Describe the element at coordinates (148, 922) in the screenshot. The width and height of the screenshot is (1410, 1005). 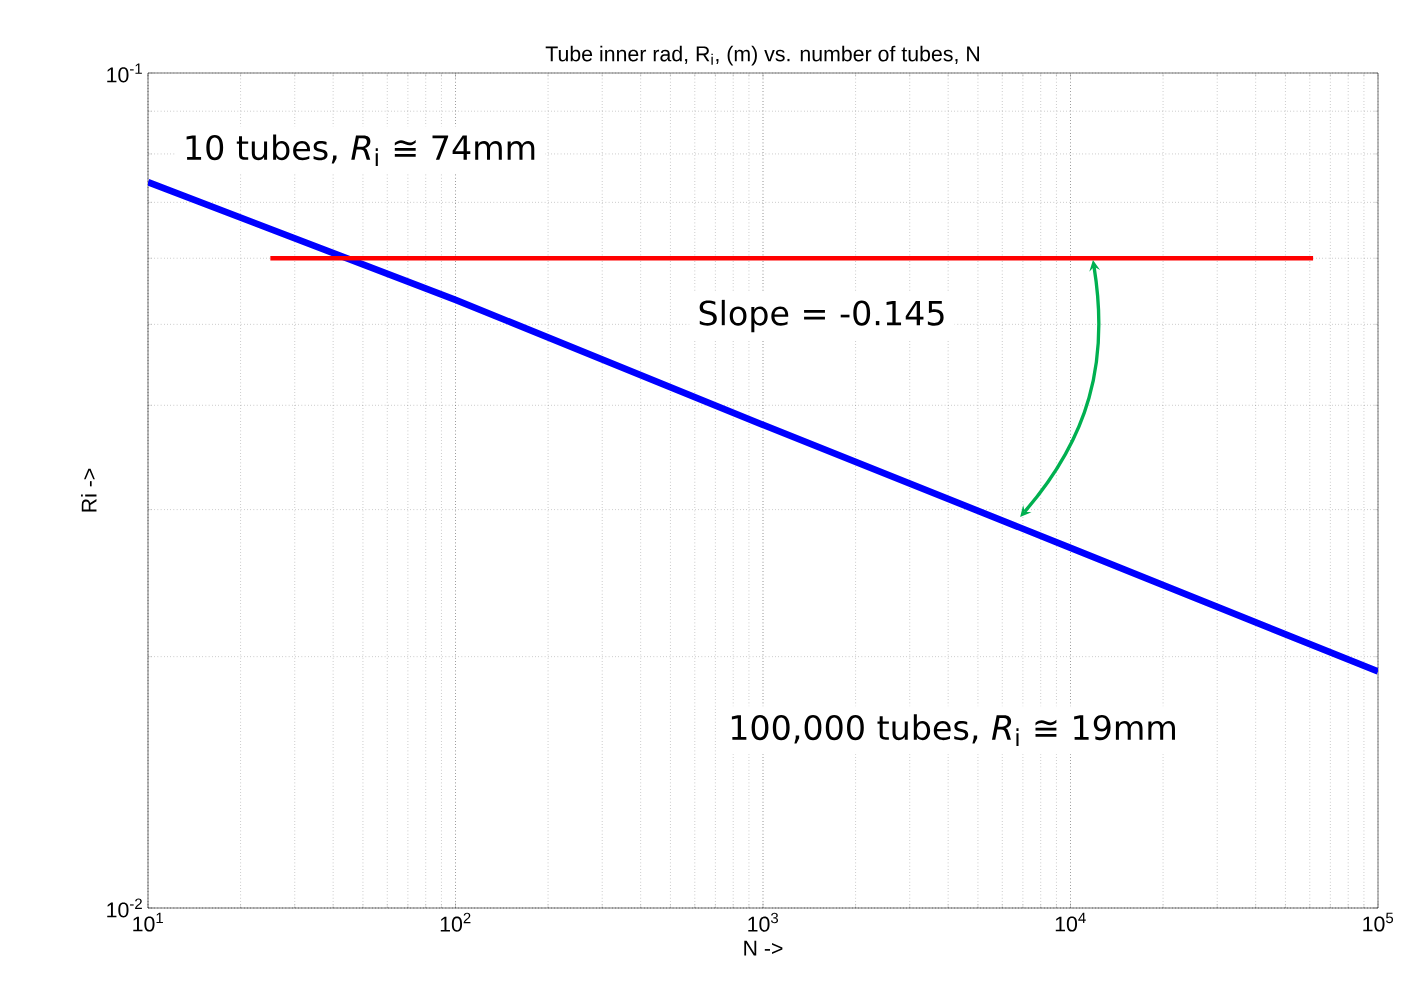
I see `x-tick-label: 10$^{1}$` at that location.